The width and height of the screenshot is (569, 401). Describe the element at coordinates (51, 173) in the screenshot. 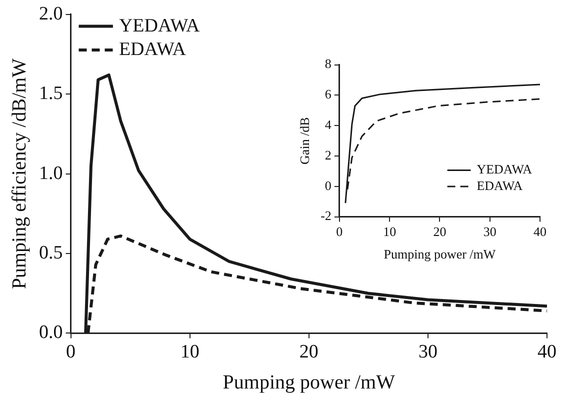

I see `y-tick-label: 1.0` at that location.